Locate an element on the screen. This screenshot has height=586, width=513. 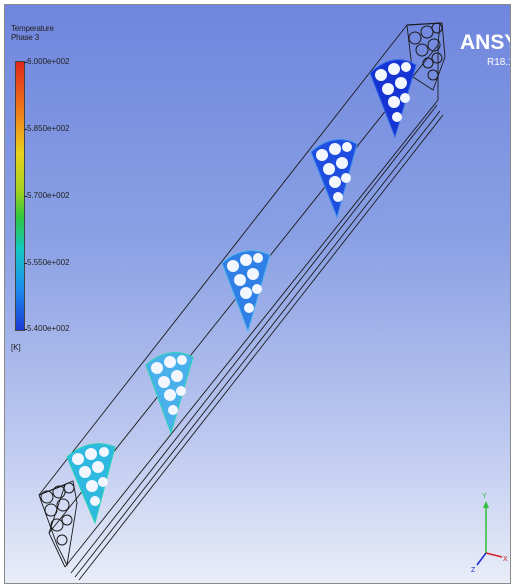
y-axis-arrow is located at coordinates (486, 504).